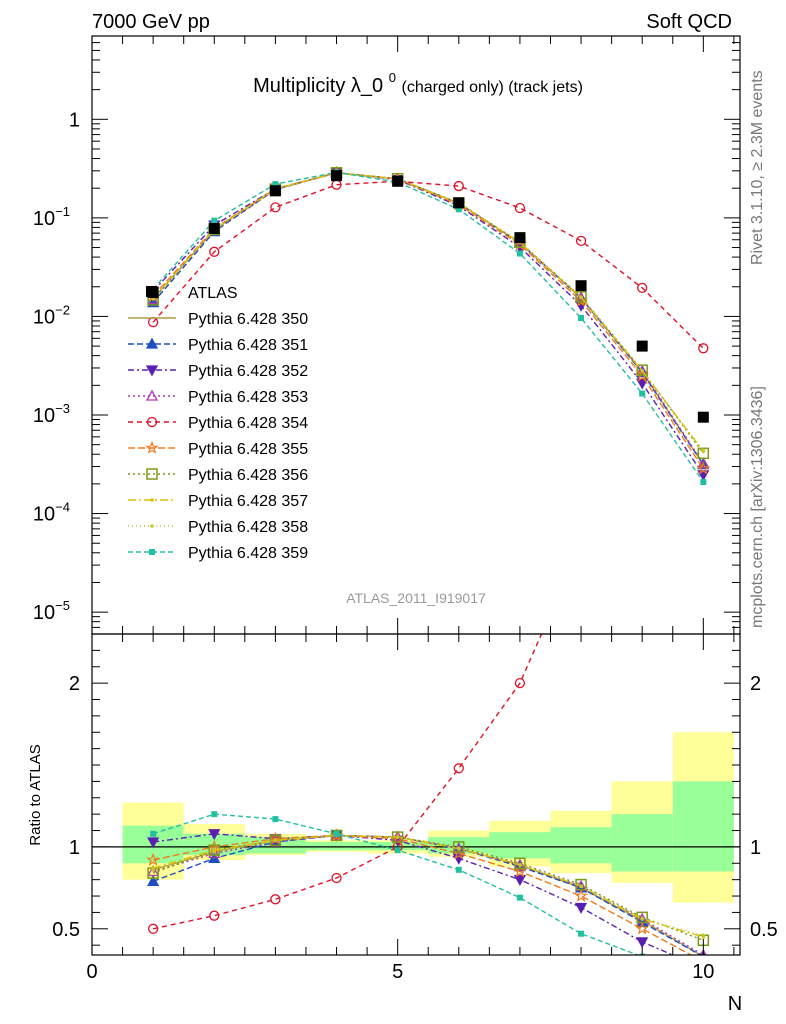 This screenshot has width=786, height=1024. I want to click on ratio-tick-label-right: 1, so click(755, 848).